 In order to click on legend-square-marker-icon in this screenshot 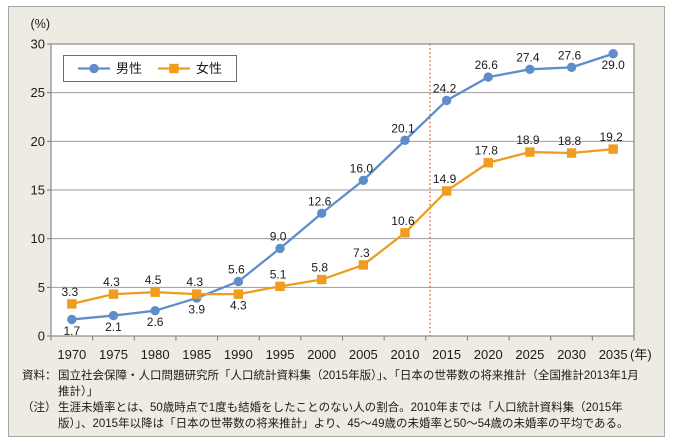, I will do `click(174, 68)`.